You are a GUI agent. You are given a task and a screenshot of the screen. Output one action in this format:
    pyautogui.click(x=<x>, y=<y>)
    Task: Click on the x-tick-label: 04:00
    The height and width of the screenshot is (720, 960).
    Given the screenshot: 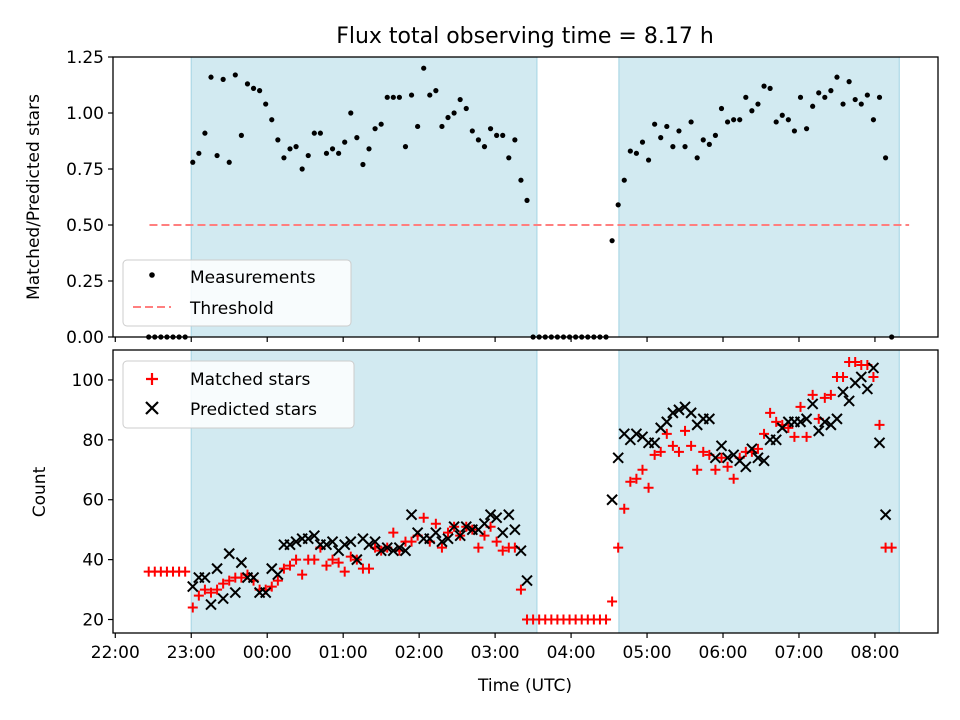 What is the action you would take?
    pyautogui.click(x=571, y=653)
    